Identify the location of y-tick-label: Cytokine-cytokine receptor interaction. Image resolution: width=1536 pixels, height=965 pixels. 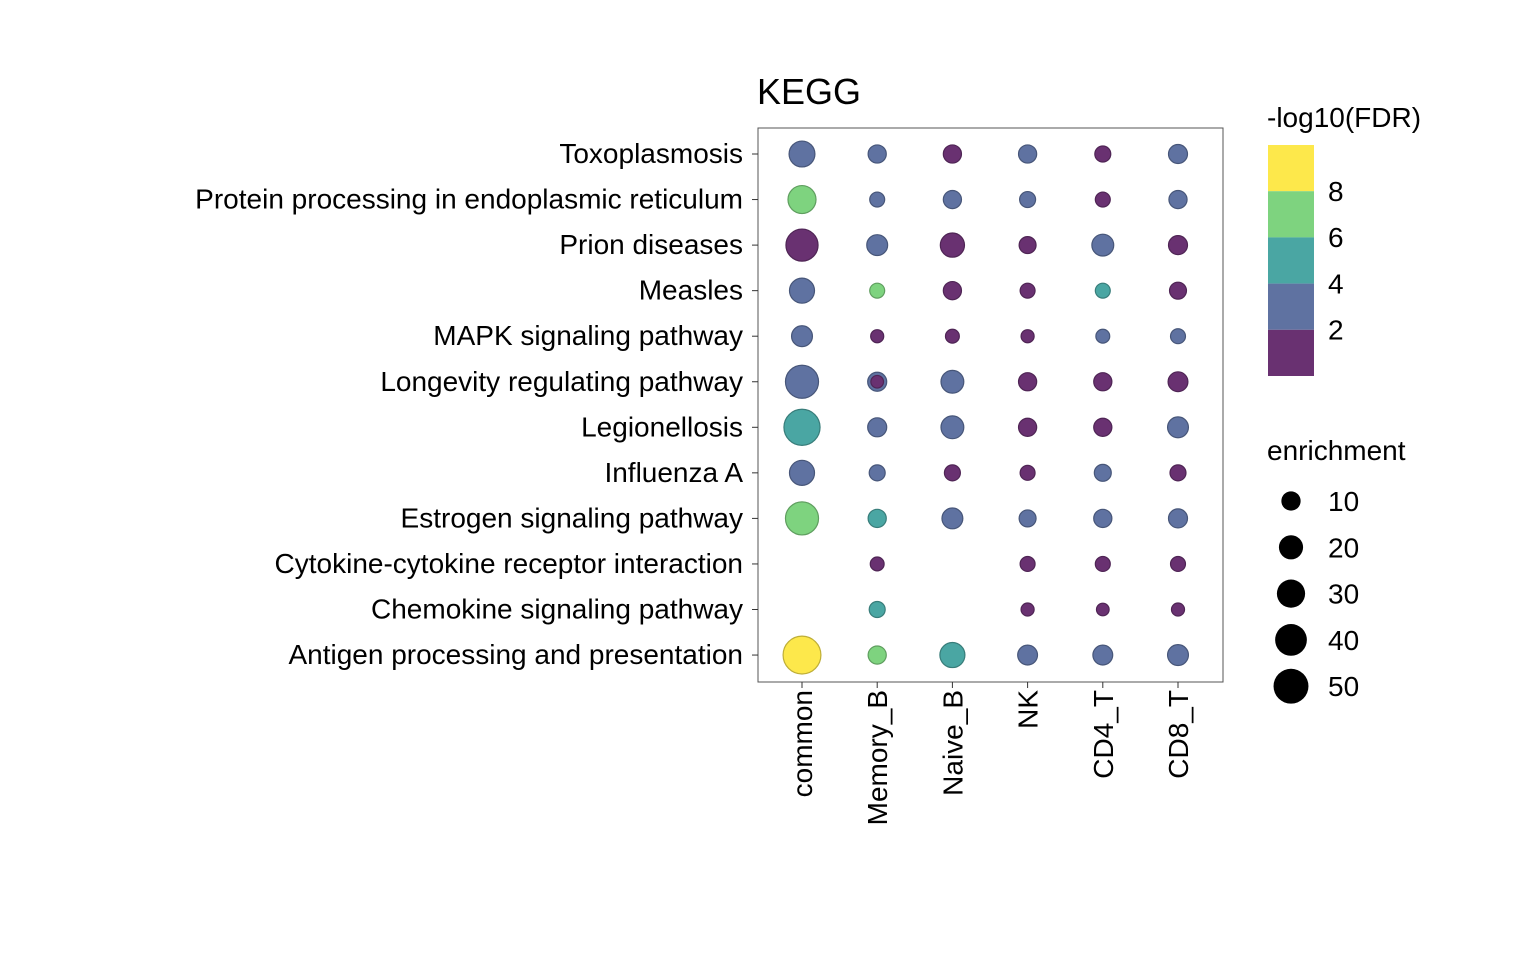
(509, 563).